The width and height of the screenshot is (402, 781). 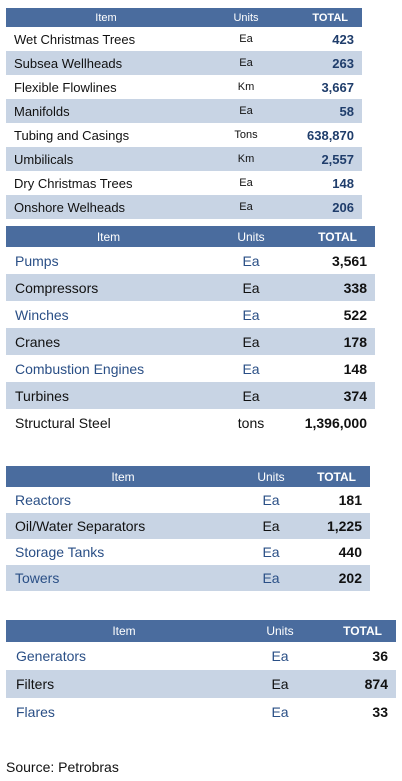 What do you see at coordinates (72, 135) in the screenshot?
I see `row-item: Tubing and Casings` at bounding box center [72, 135].